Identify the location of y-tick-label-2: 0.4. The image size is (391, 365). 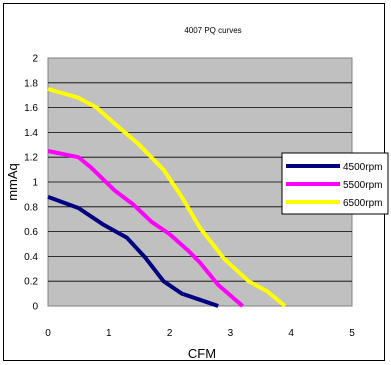
(31, 257).